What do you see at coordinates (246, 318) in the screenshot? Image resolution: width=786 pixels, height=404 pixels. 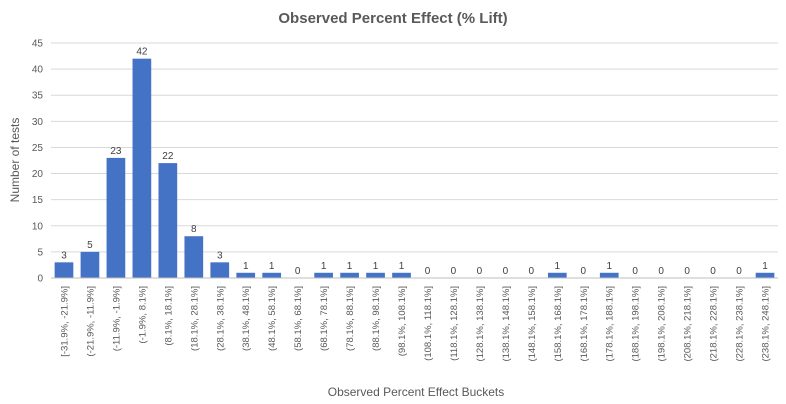 I see `x-category-label: (38.1%, 48.1%]` at bounding box center [246, 318].